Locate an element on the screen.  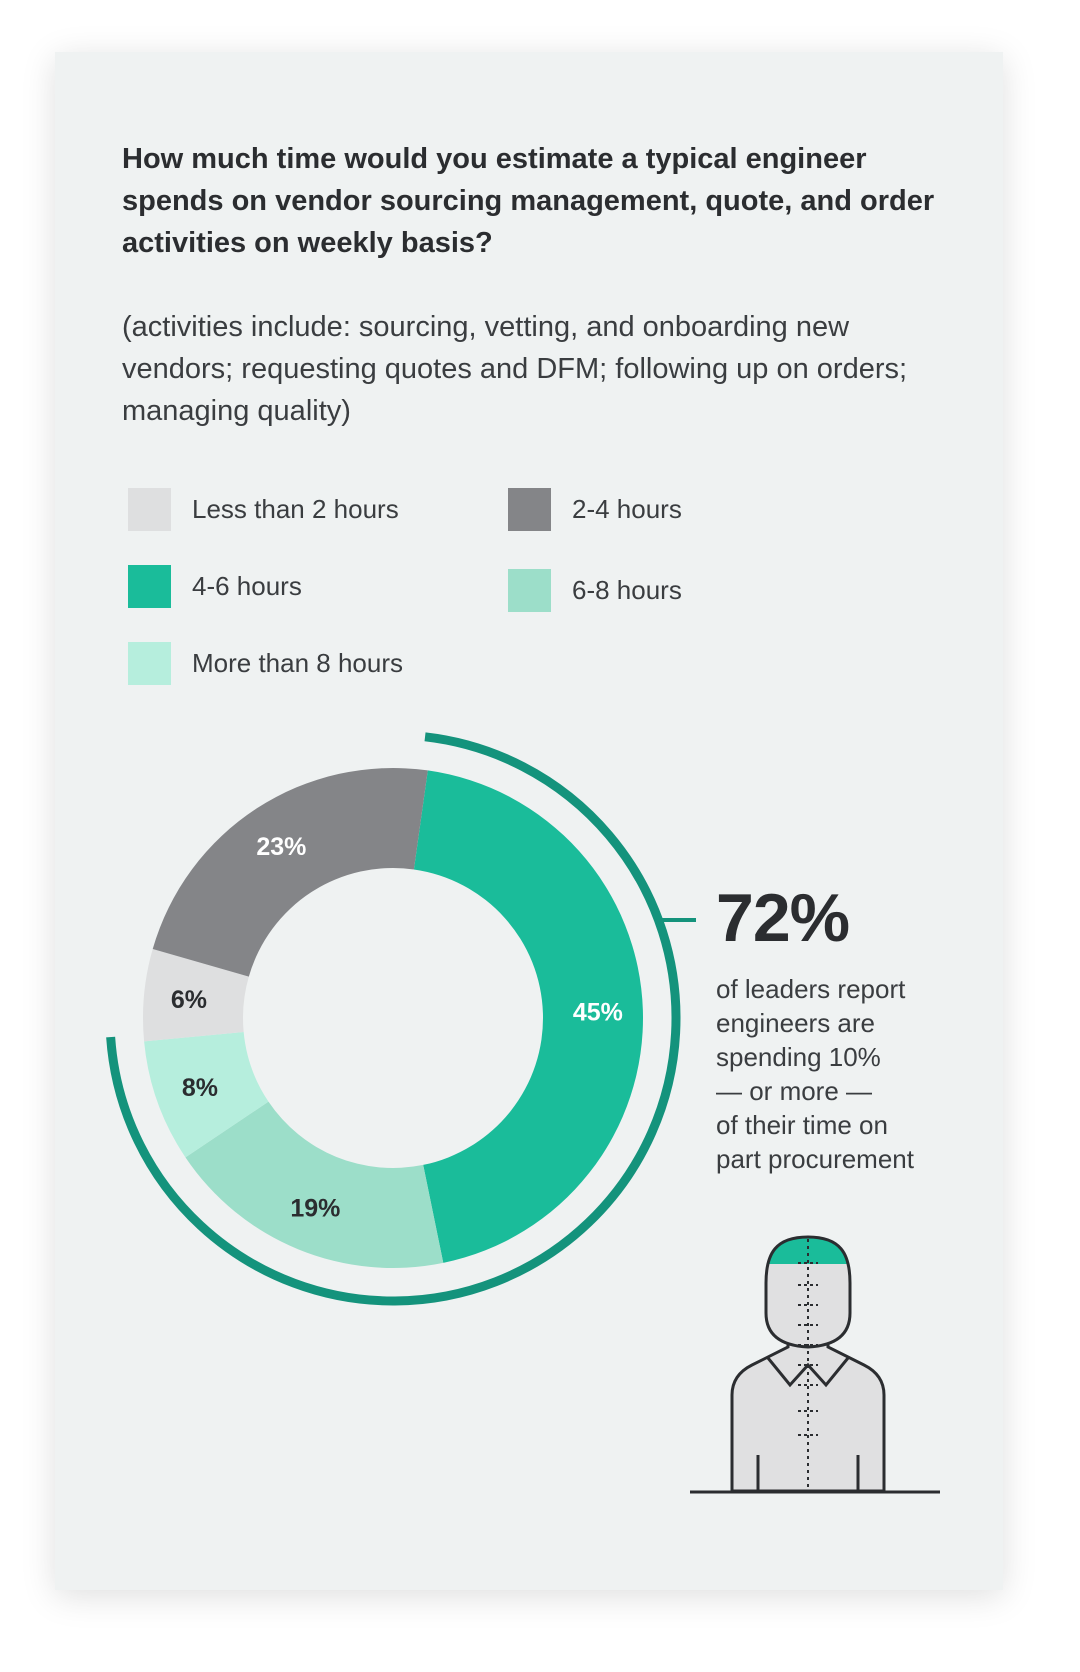
legend-item-6-8: 6-8 hours is located at coordinates (595, 590).